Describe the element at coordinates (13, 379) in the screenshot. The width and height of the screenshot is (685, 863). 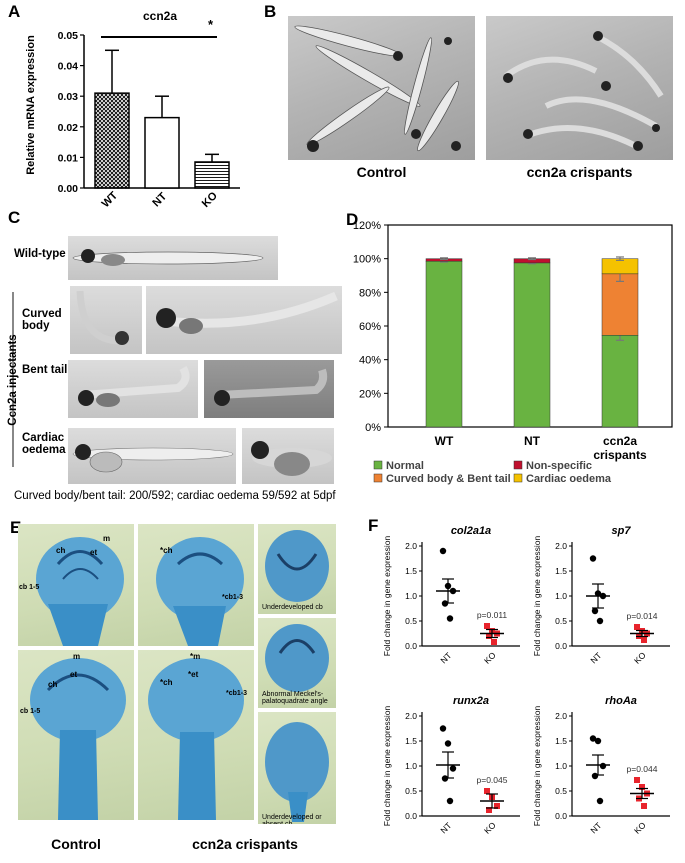
I see `injectants-bracket-line` at that location.